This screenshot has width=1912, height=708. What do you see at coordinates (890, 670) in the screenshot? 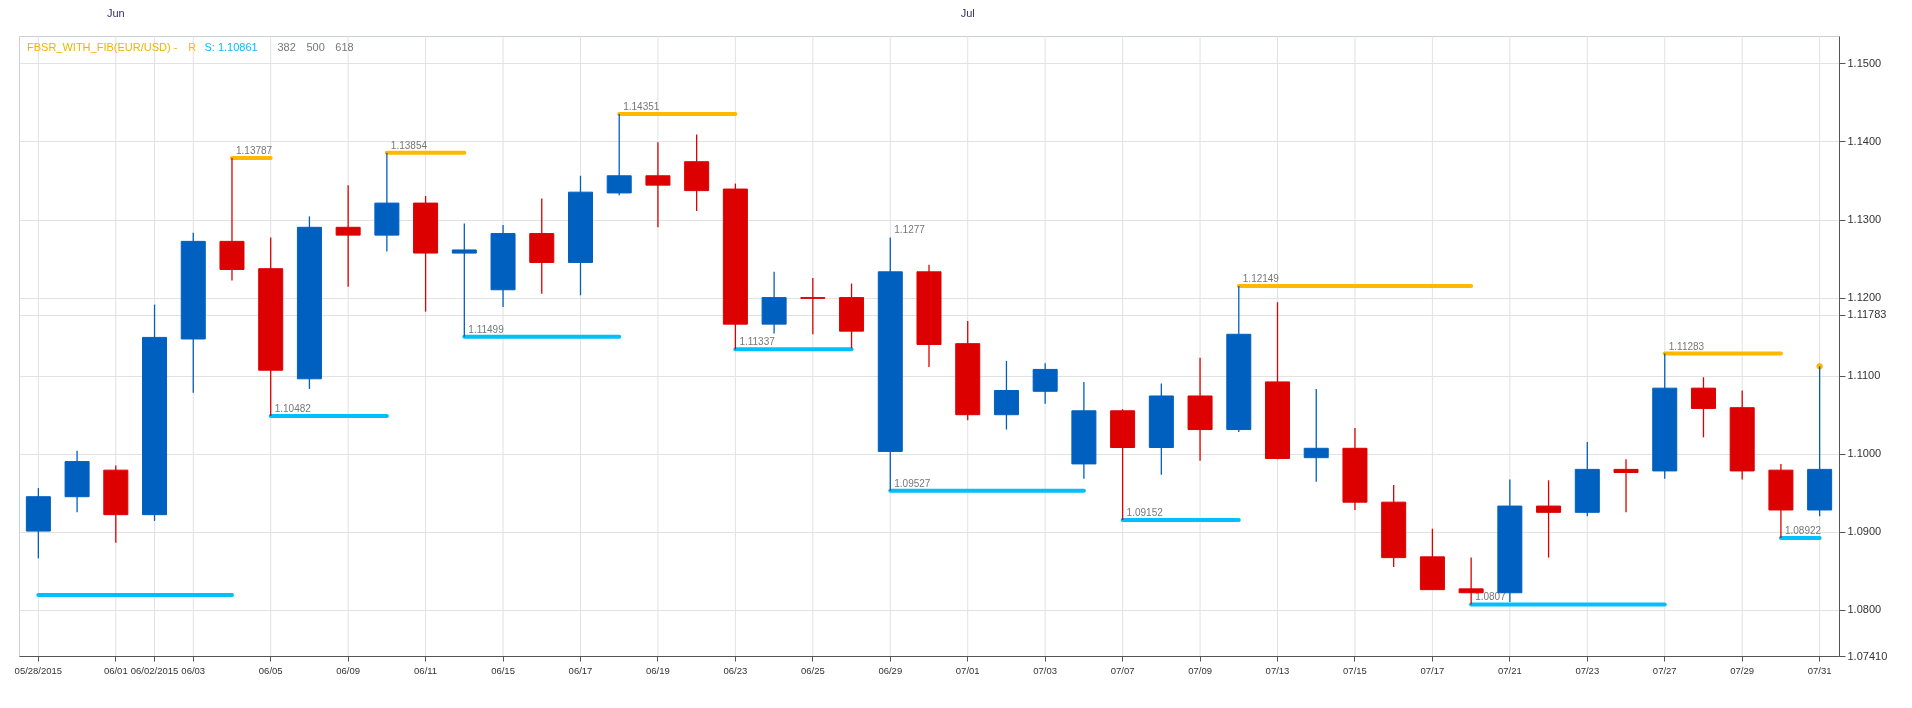
I see `x-tick-label: 06/29` at bounding box center [890, 670].